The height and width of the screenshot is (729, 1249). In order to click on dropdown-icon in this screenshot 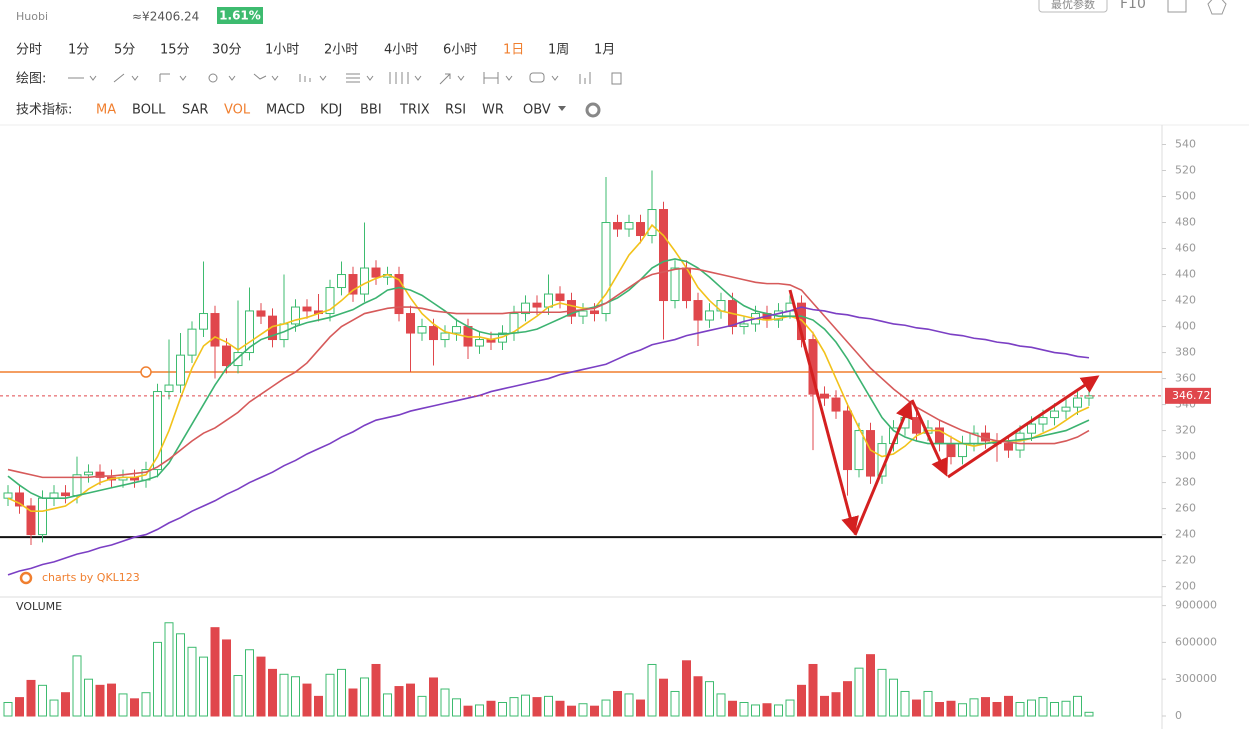, I will do `click(562, 108)`.